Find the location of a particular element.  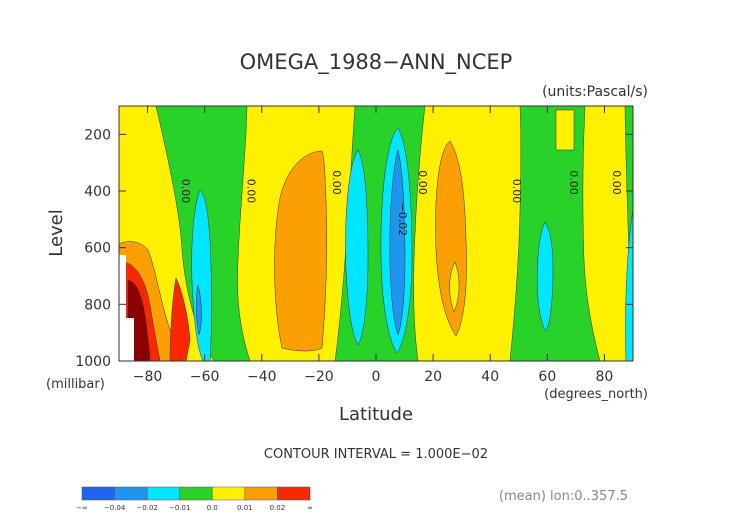

chart-title: OMEGA_1988−ANN_NCEP is located at coordinates (376, 62).